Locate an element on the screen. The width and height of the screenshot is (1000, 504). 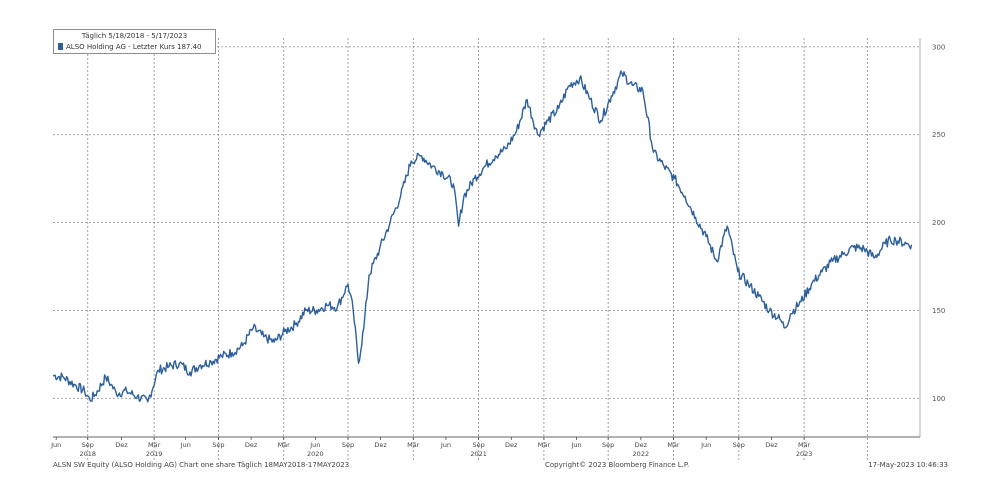
x-tick-label-5: Sep is located at coordinates (218, 445).